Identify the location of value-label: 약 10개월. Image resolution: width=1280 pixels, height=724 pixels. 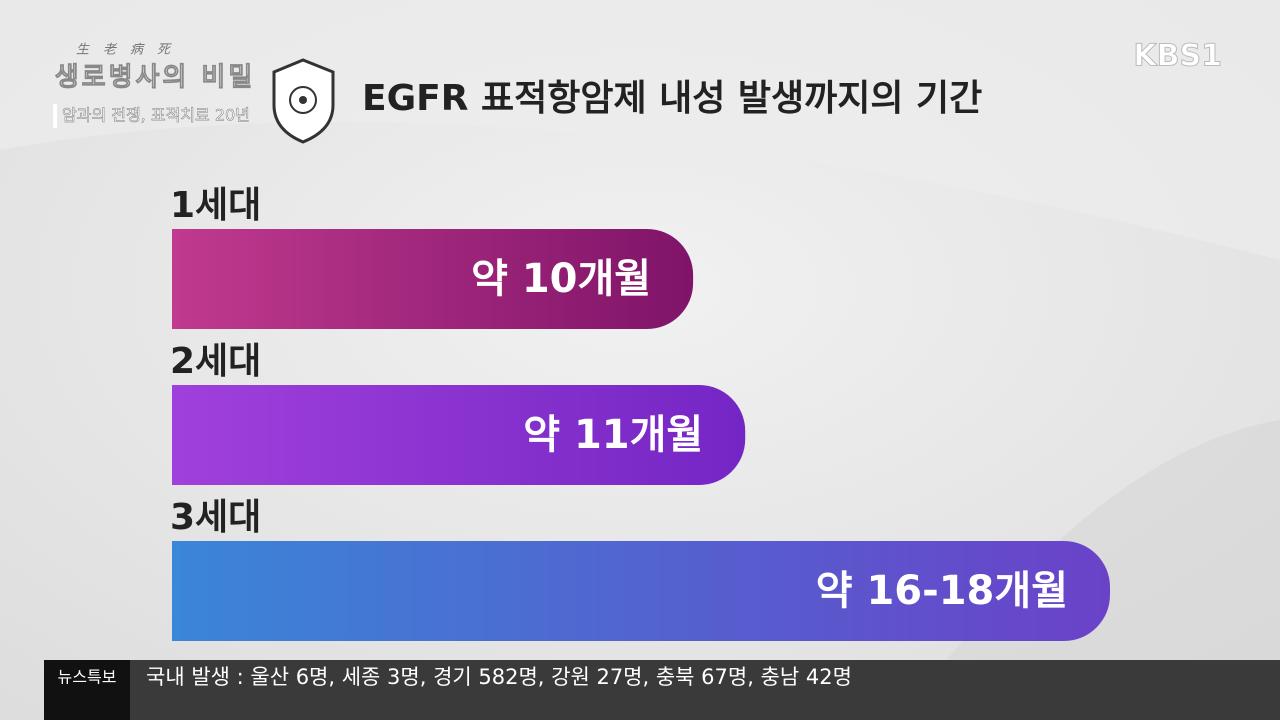
(561, 279).